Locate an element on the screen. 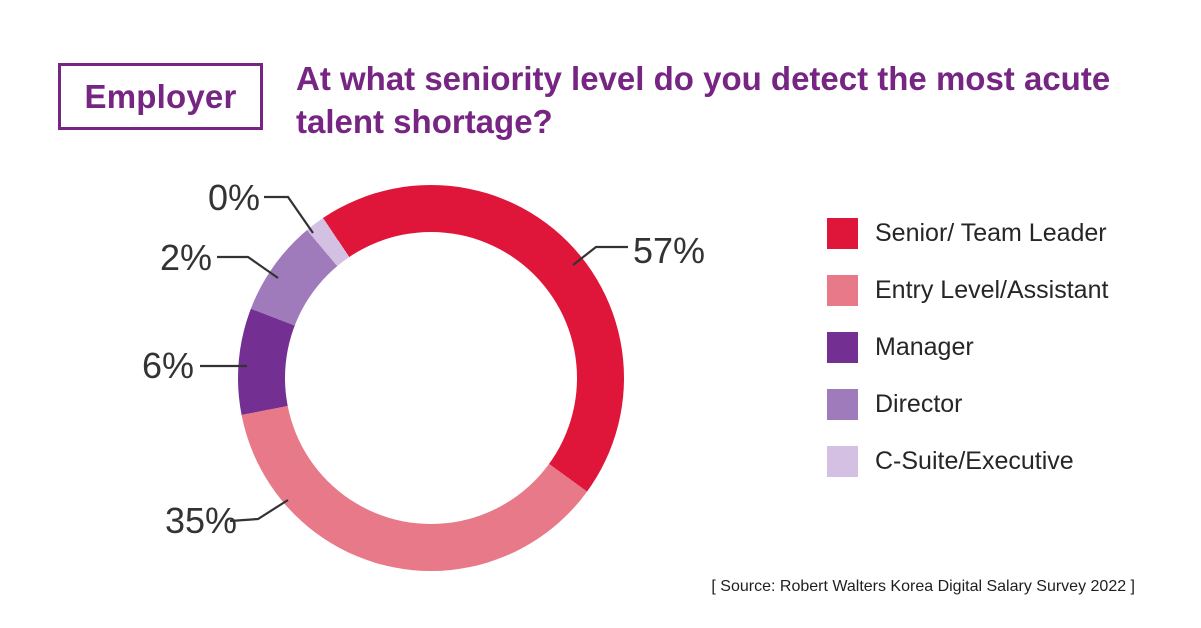  slice-label-director: 2% is located at coordinates (185, 257).